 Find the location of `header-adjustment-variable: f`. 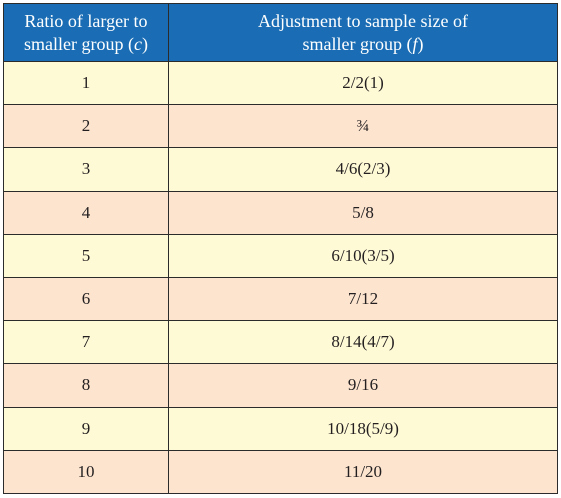

header-adjustment-variable: f is located at coordinates (415, 43).